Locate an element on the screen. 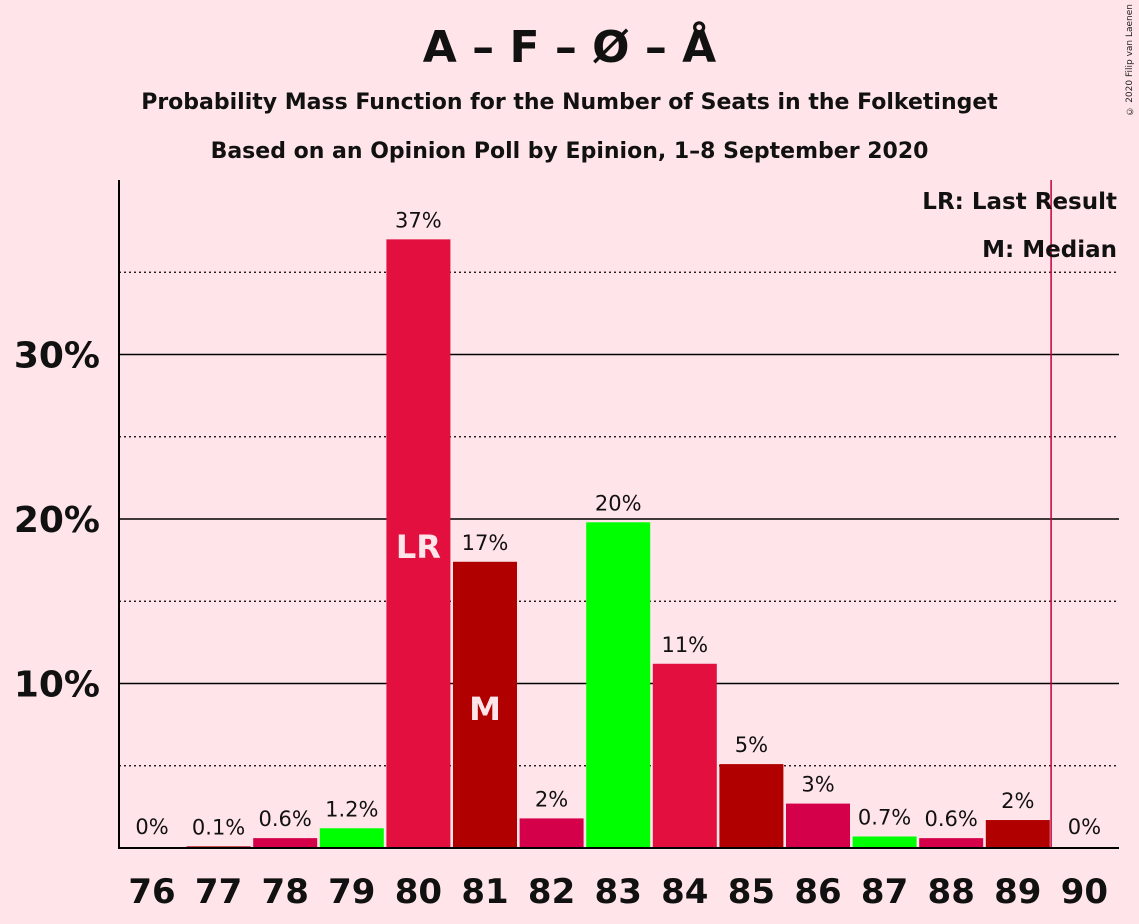  x-tick-label: 89 is located at coordinates (1017, 892).